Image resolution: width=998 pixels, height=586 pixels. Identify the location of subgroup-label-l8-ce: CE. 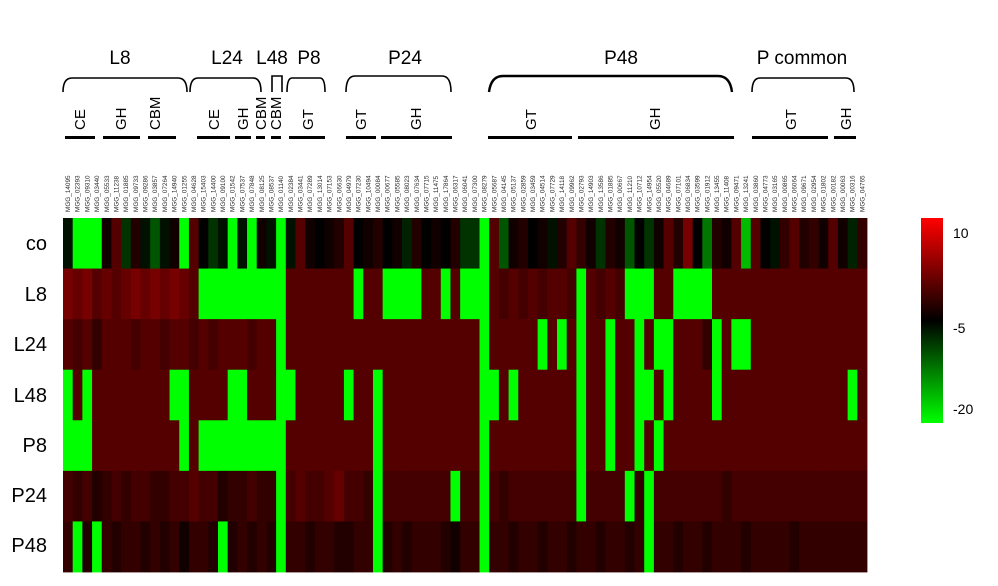
(80, 119).